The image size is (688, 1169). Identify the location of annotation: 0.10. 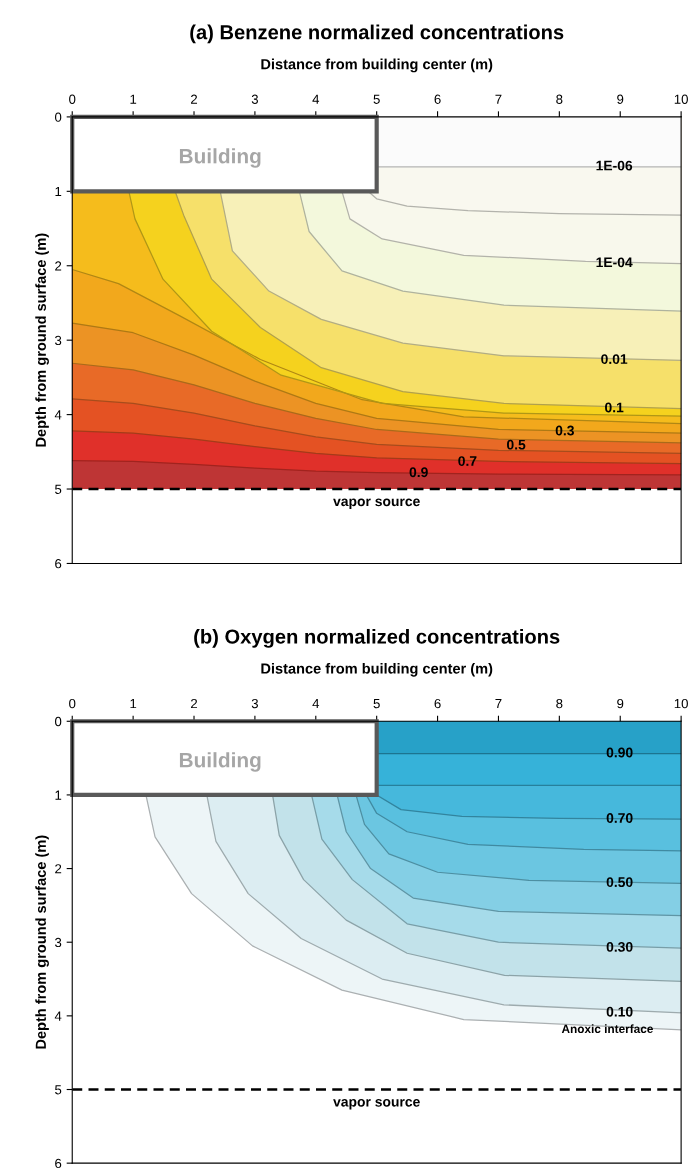
(619, 1011).